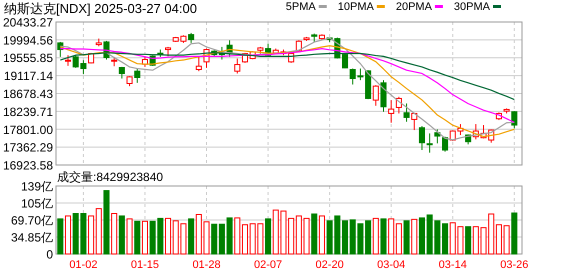 The height and width of the screenshot is (276, 578). What do you see at coordinates (301, 7) in the screenshot?
I see `legend-label: 5PMA` at bounding box center [301, 7].